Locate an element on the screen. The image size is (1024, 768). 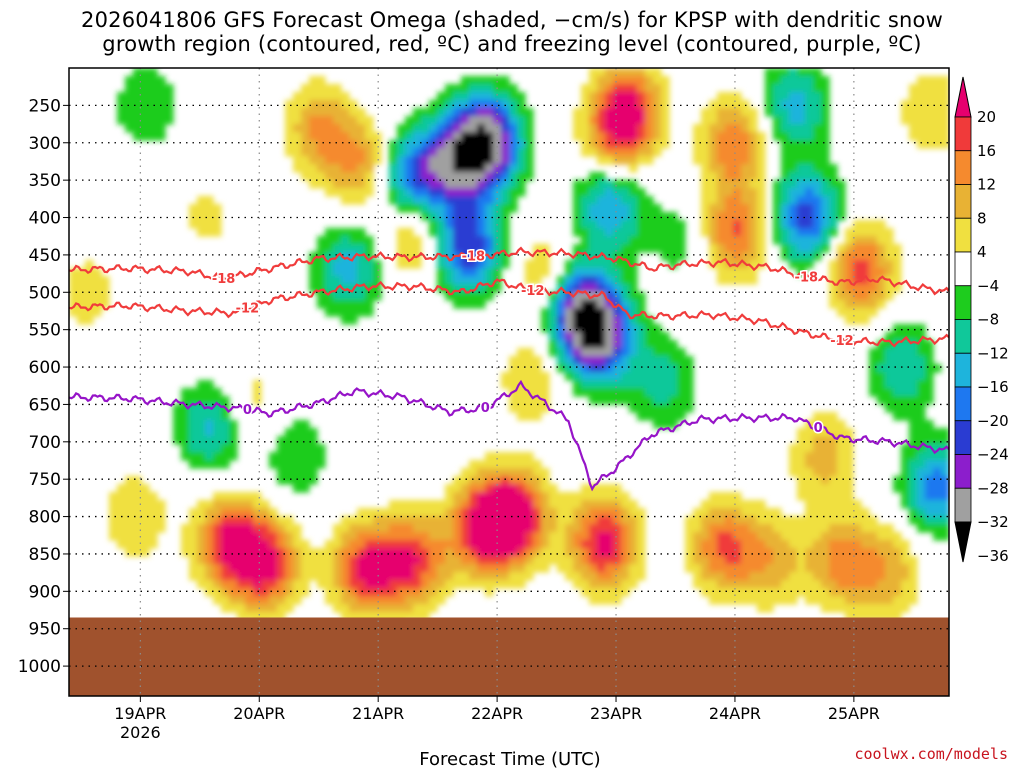
colorbar-label: −36 is located at coordinates (993, 556).